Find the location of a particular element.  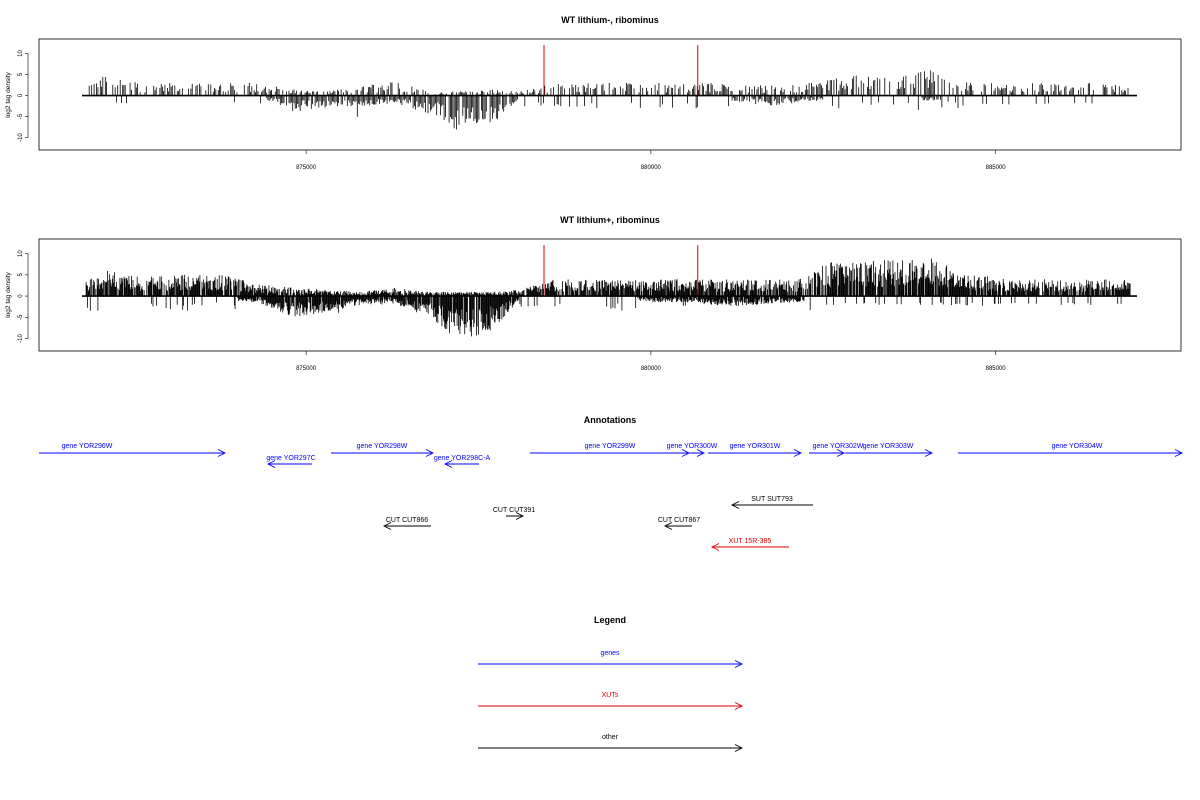

feature-label: CUT CUT866 is located at coordinates (407, 520).